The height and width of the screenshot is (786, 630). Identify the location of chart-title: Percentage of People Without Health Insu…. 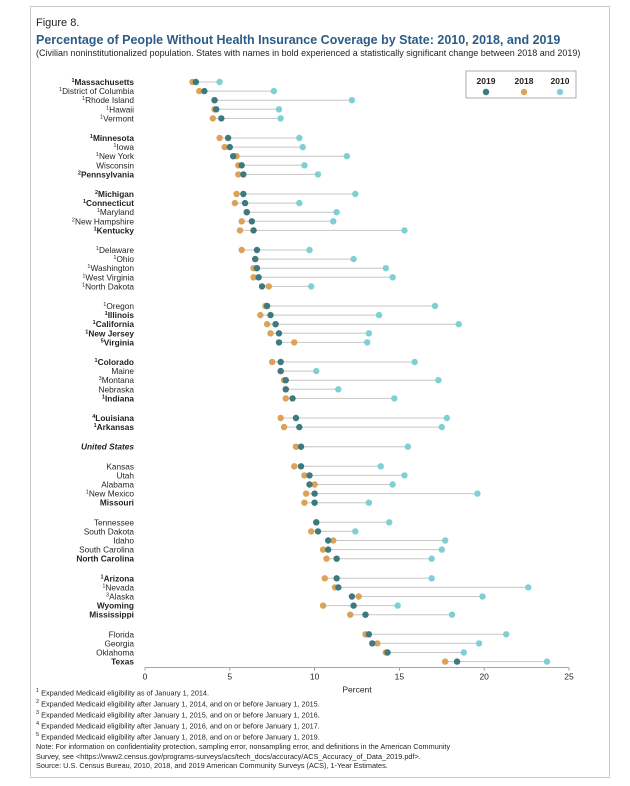
(298, 40).